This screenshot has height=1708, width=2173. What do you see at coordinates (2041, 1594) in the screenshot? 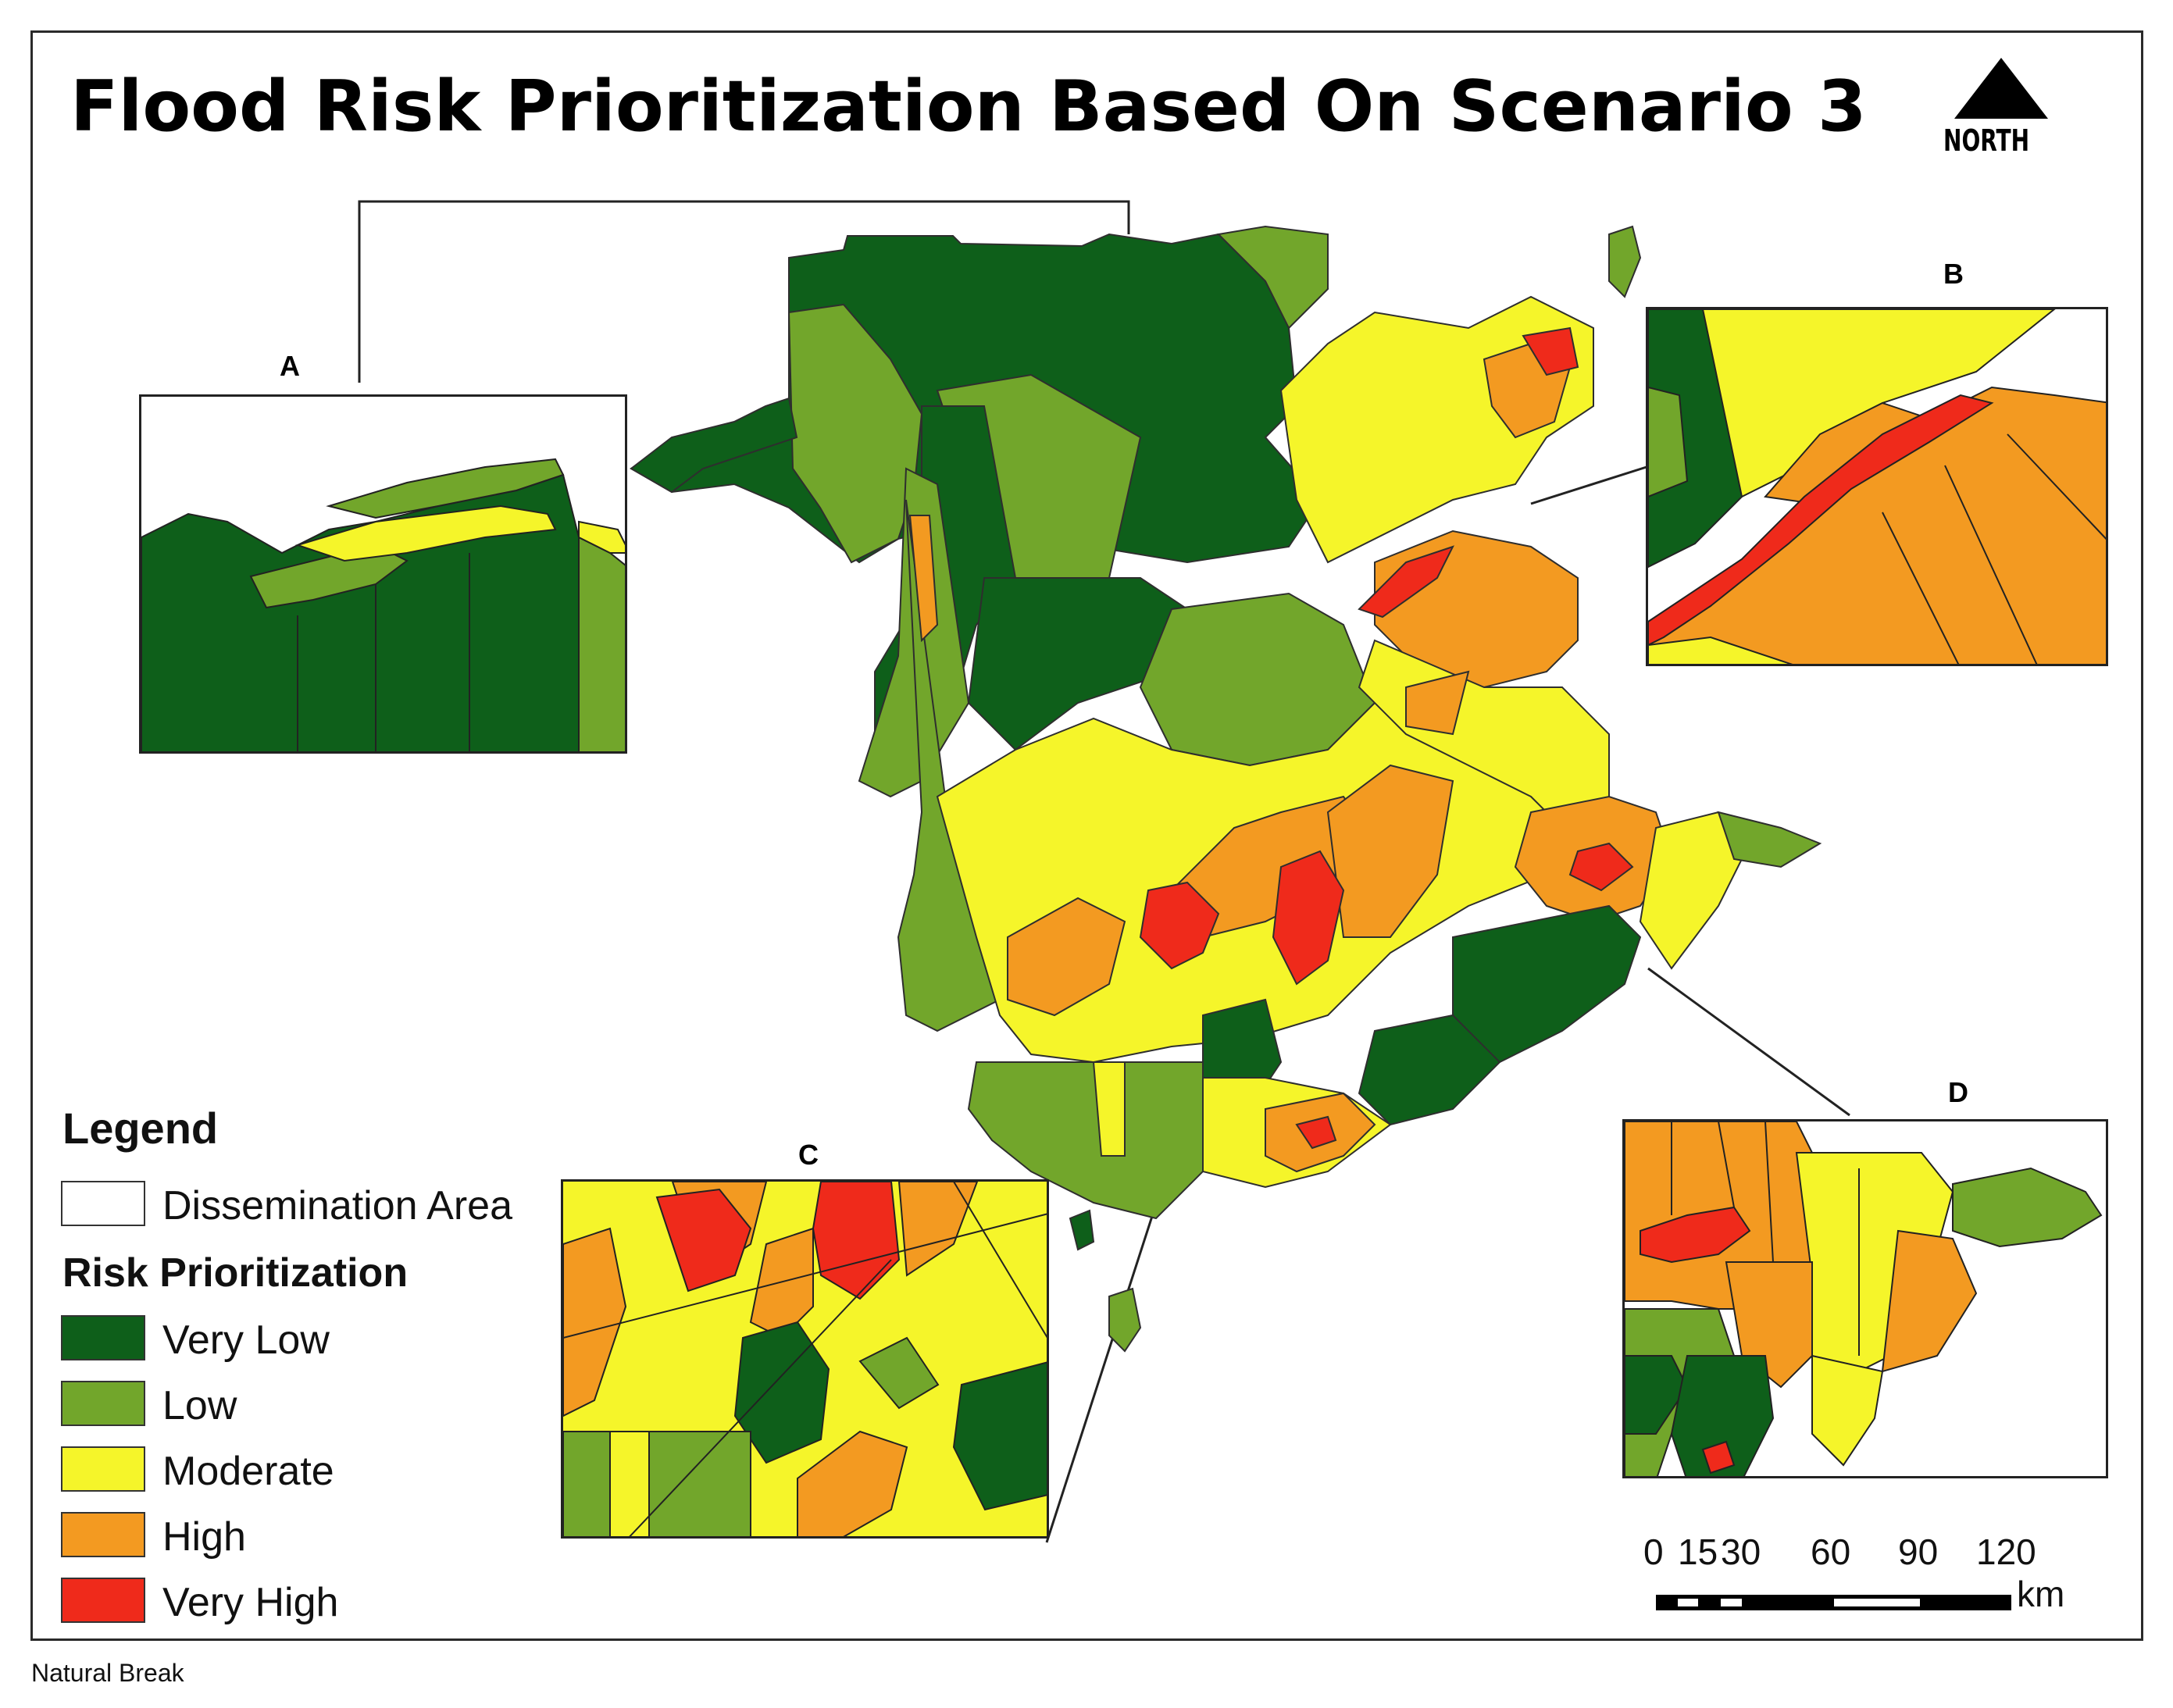
I see `scale-unit: km` at bounding box center [2041, 1594].